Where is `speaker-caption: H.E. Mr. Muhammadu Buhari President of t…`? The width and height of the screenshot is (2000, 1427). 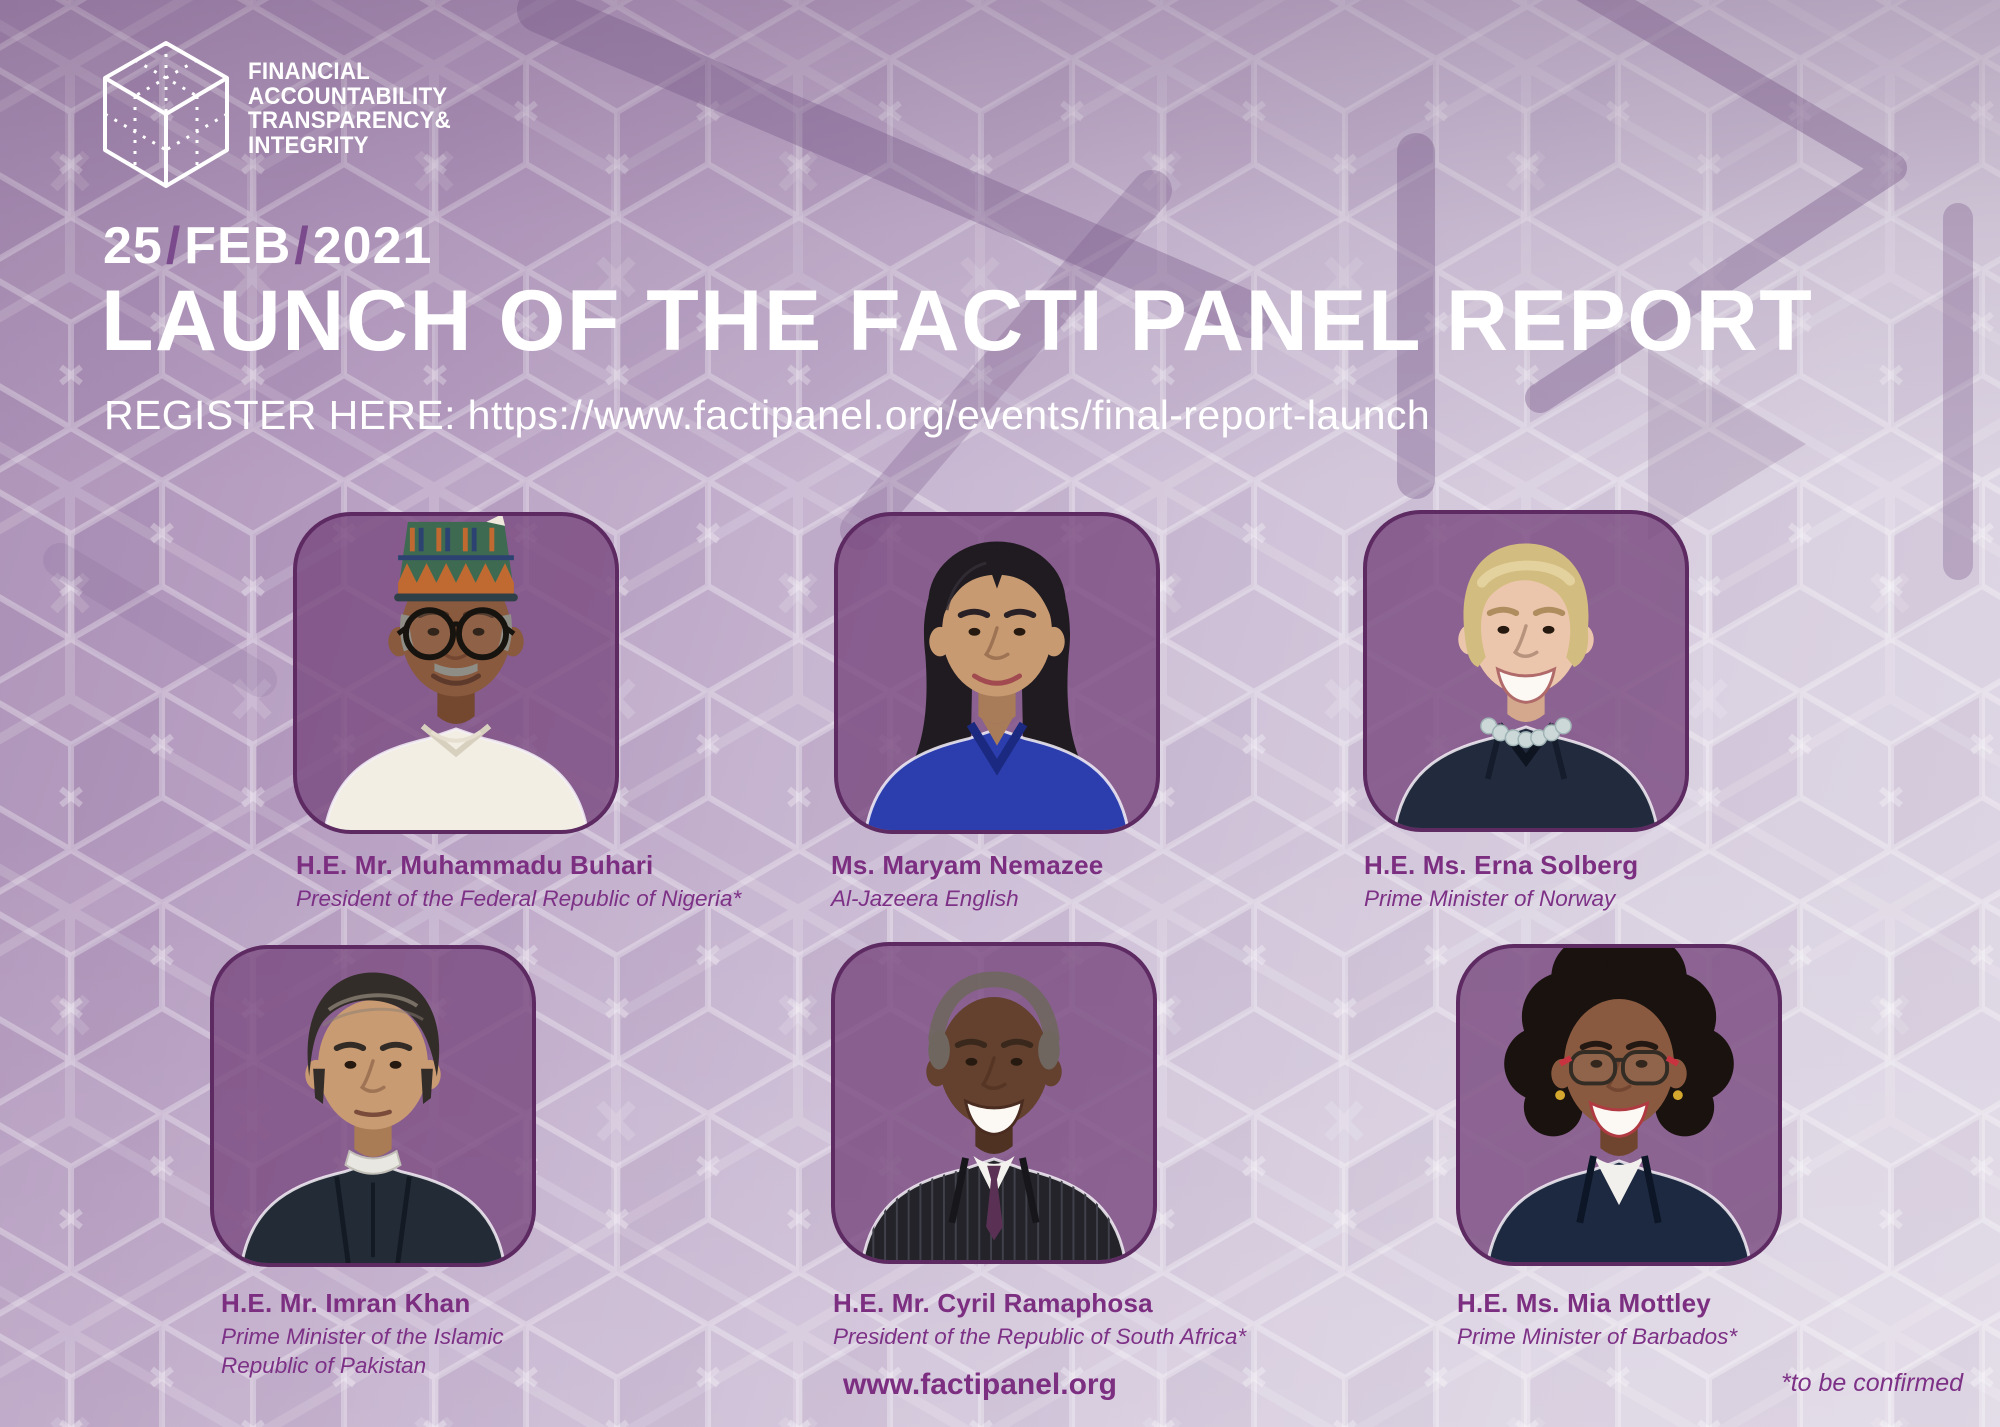 speaker-caption: H.E. Mr. Muhammadu Buhari President of t… is located at coordinates (576, 881).